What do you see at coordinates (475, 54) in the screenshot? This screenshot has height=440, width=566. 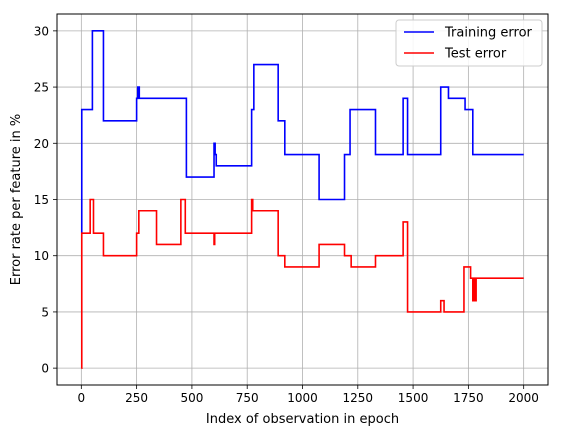 I see `legend-label-test: Test error` at bounding box center [475, 54].